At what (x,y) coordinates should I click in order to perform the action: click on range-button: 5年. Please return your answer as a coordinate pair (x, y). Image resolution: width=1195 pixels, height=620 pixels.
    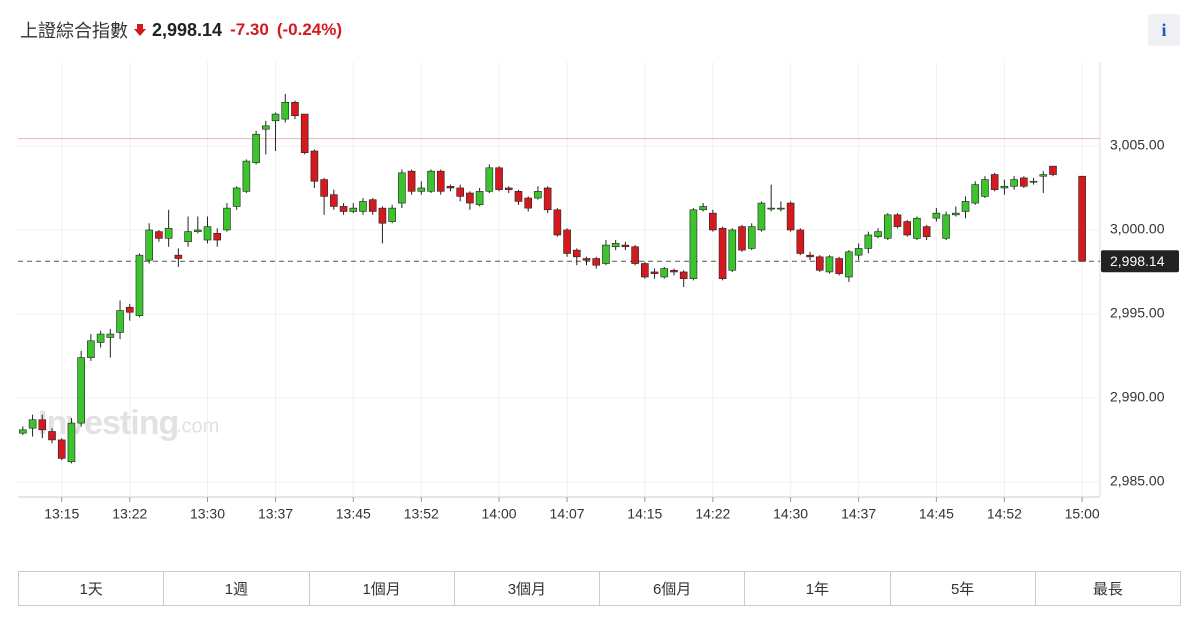
    Looking at the image, I should click on (963, 588).